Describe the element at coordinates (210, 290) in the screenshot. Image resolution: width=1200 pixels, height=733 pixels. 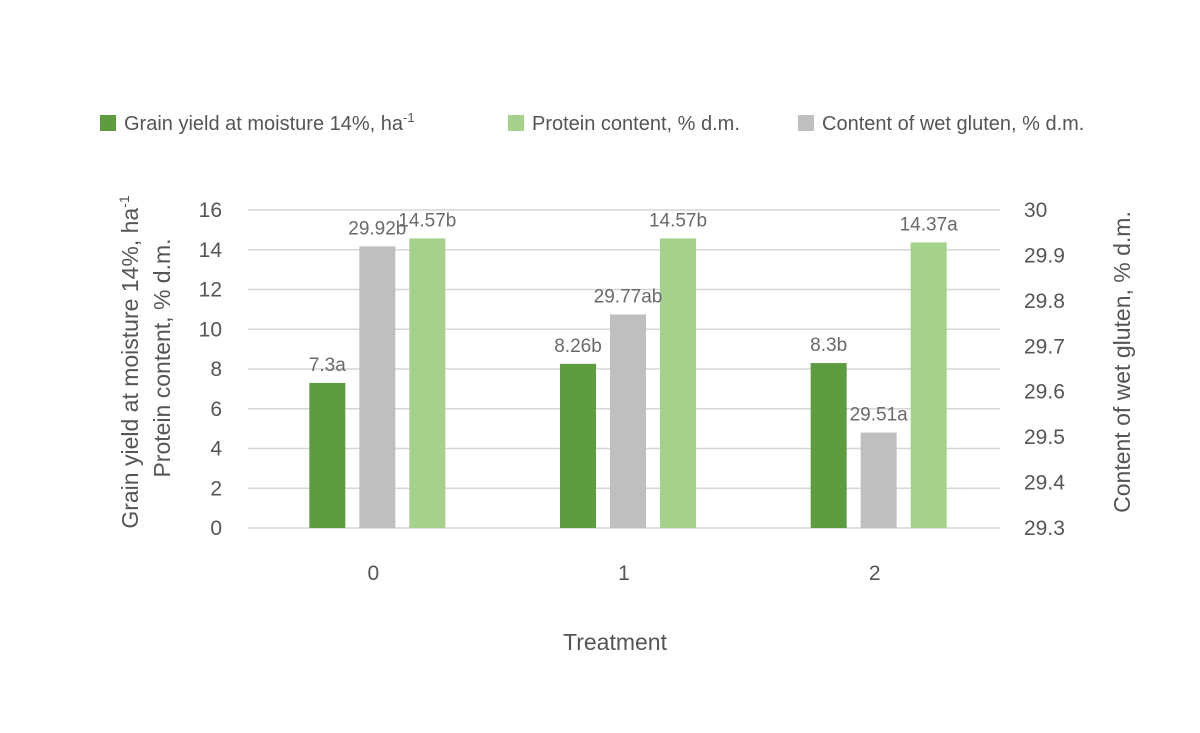
I see `y-left-tick-label: 12` at that location.